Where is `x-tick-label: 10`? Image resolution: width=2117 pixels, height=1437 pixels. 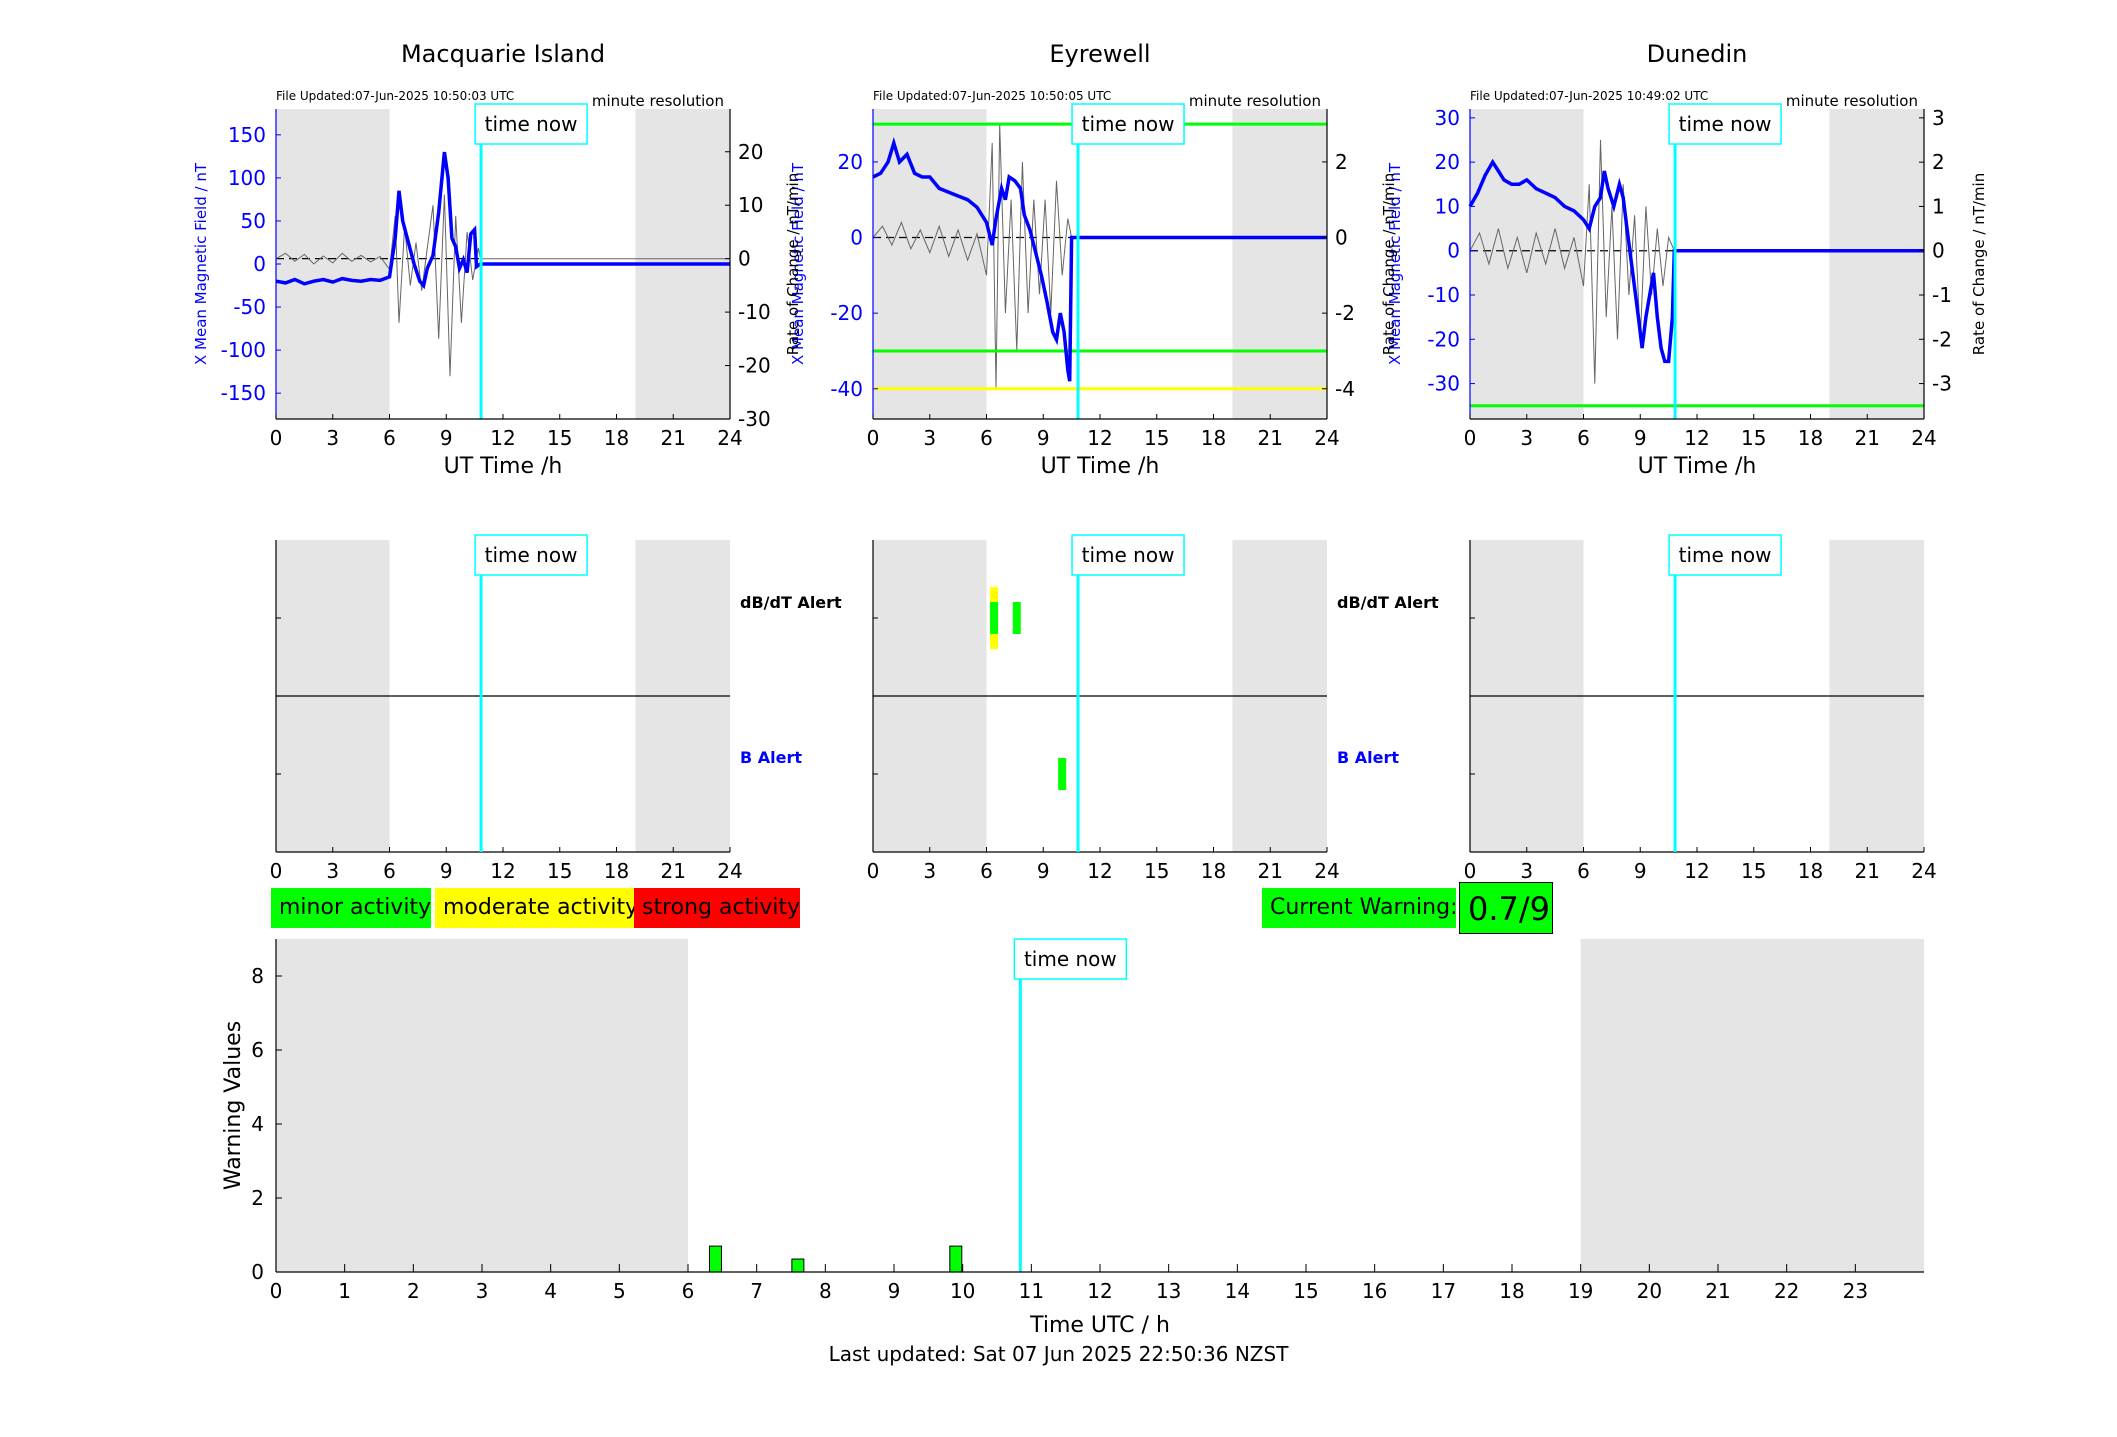 x-tick-label: 10 is located at coordinates (962, 1291).